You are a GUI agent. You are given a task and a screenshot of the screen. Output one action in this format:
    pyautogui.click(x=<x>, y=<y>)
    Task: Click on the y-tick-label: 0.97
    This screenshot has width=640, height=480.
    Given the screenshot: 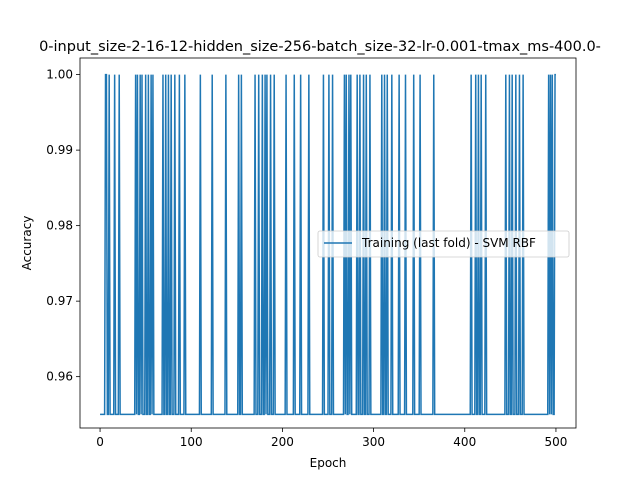 What is the action you would take?
    pyautogui.click(x=59, y=301)
    